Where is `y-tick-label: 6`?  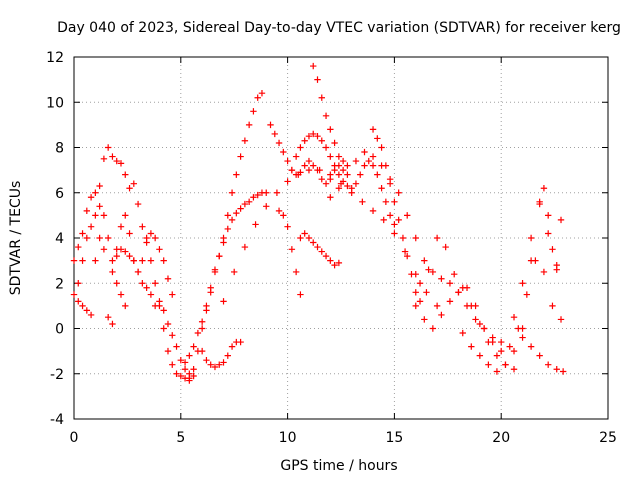
y-tick-label: 6 is located at coordinates (59, 194).